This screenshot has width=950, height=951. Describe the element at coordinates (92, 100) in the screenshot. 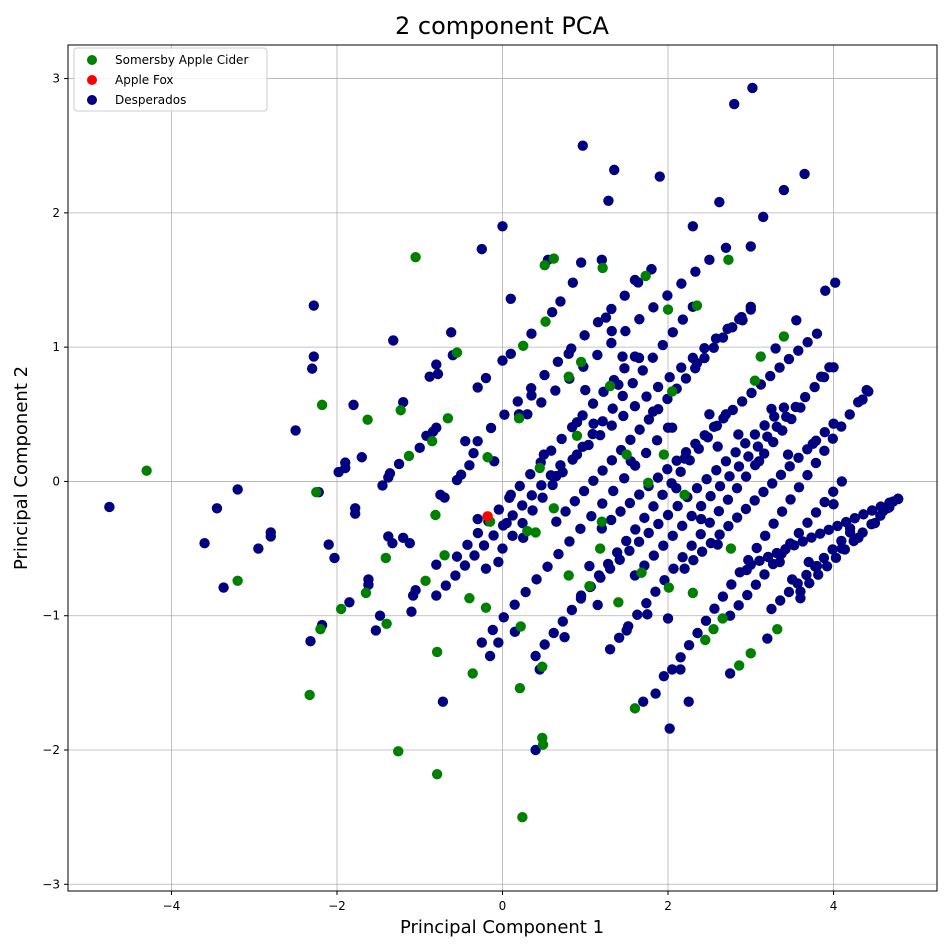

I see `legend-marker-desperados` at that location.